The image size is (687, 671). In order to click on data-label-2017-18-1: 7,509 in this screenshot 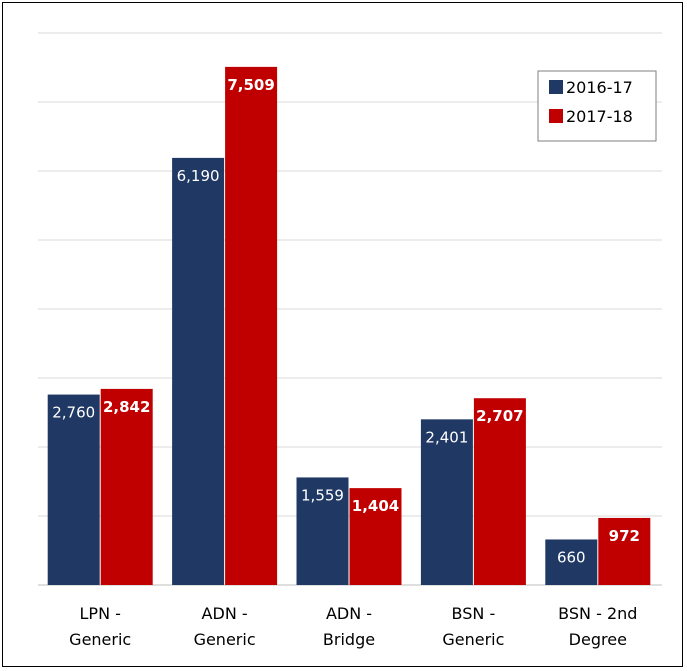, I will do `click(250, 85)`.